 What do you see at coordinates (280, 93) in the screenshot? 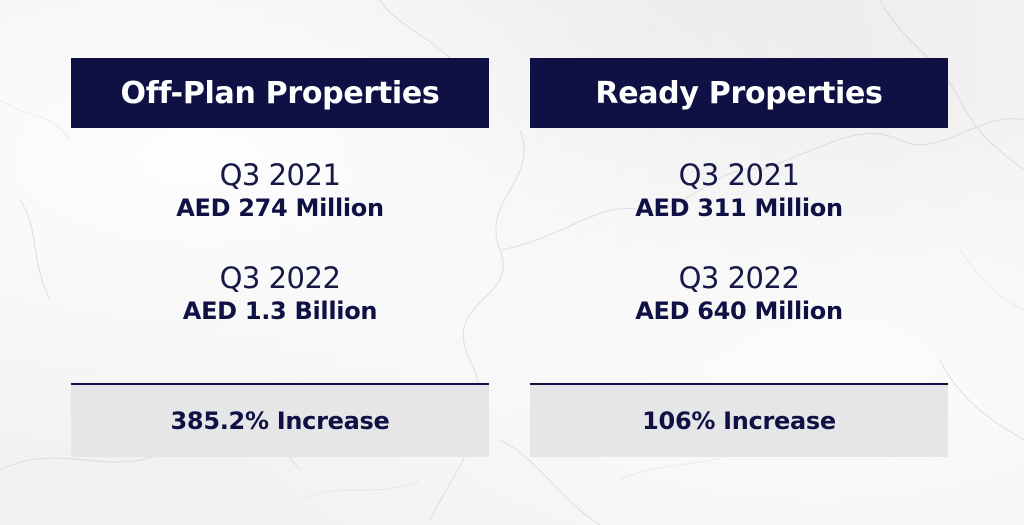
I see `panel-header: Off-Plan Properties` at bounding box center [280, 93].